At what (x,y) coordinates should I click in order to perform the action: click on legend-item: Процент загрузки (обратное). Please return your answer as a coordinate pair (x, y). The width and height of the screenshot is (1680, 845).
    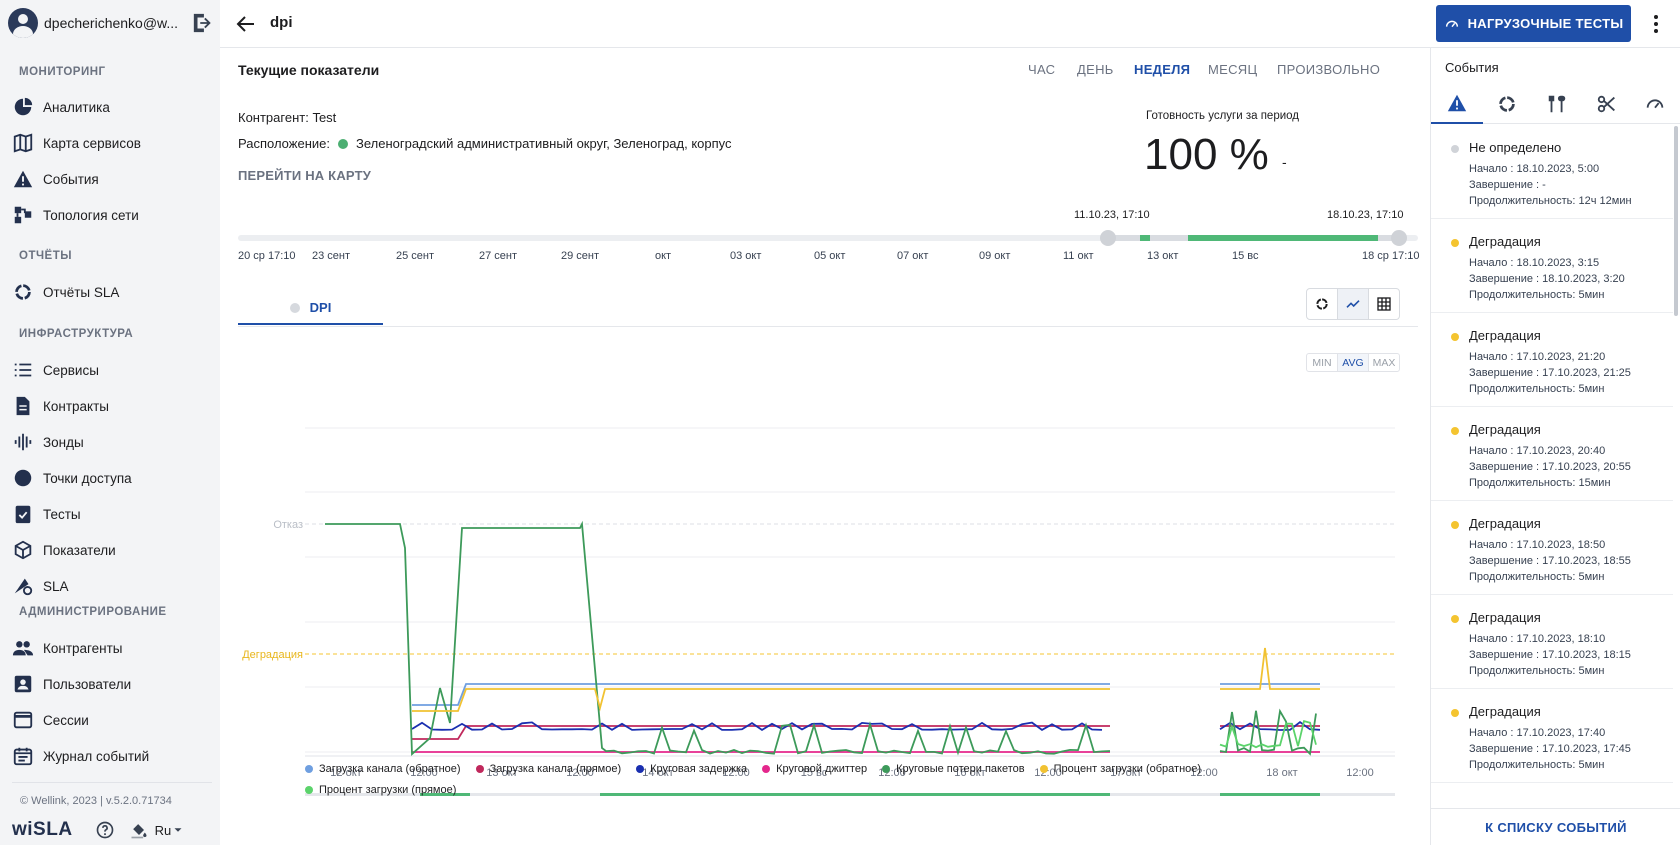
    Looking at the image, I should click on (1120, 769).